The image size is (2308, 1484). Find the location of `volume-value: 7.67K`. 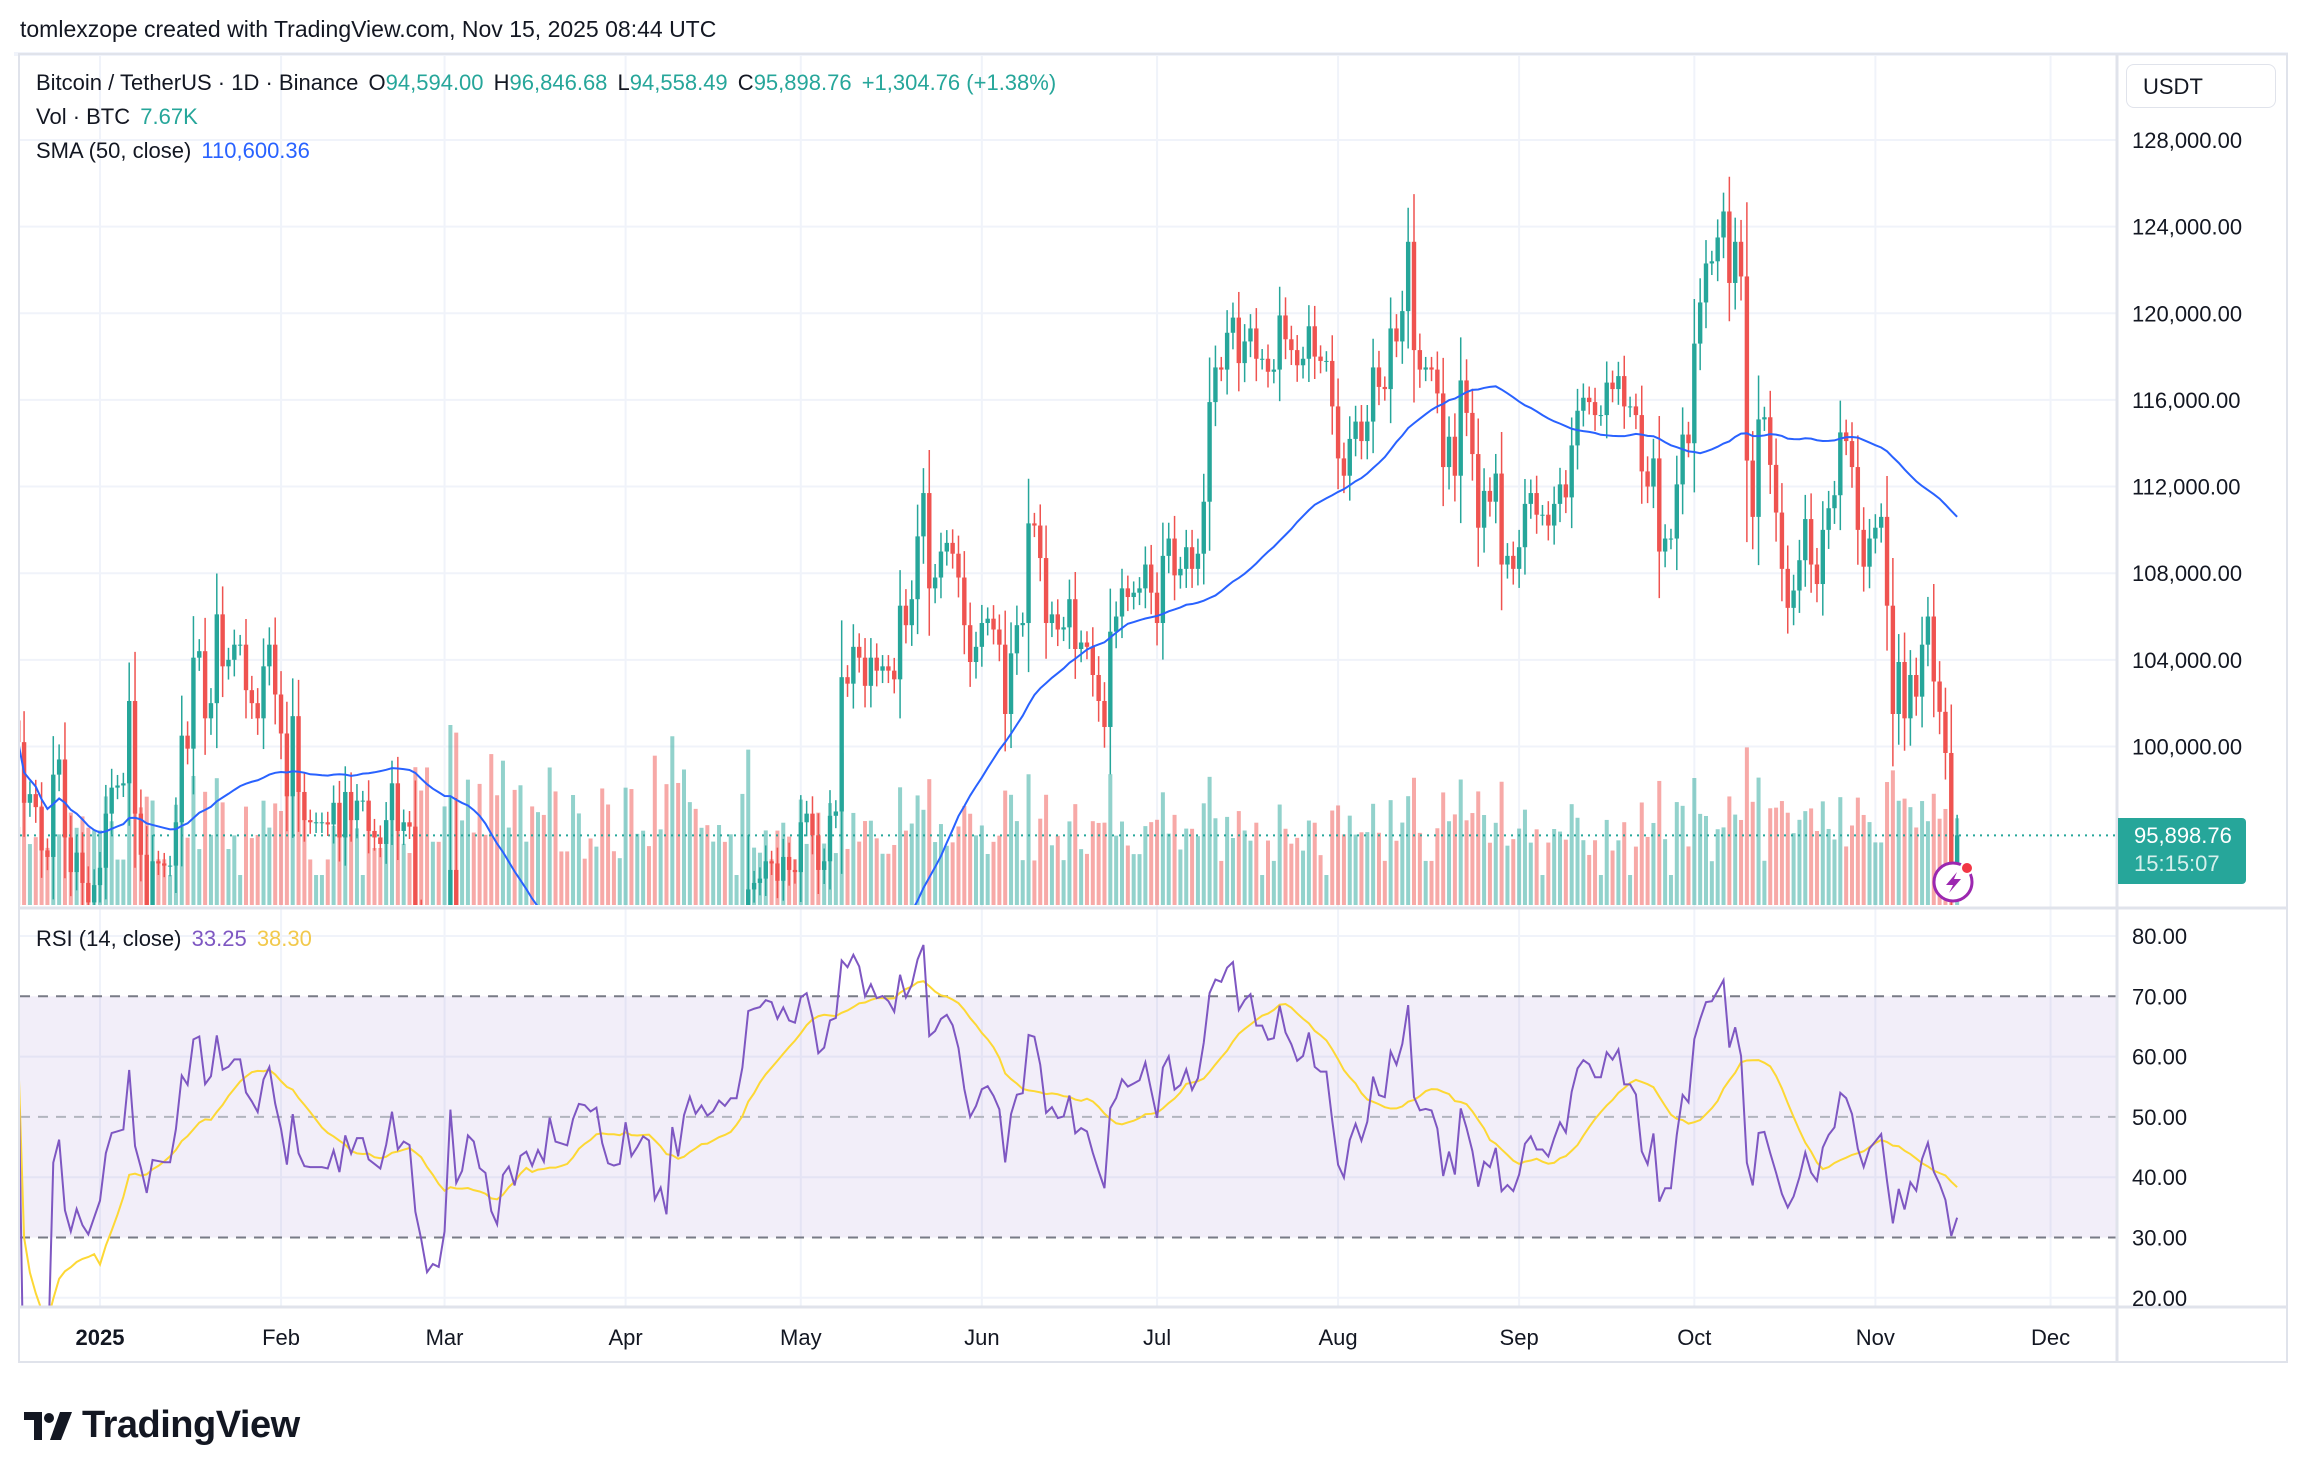

volume-value: 7.67K is located at coordinates (169, 116).